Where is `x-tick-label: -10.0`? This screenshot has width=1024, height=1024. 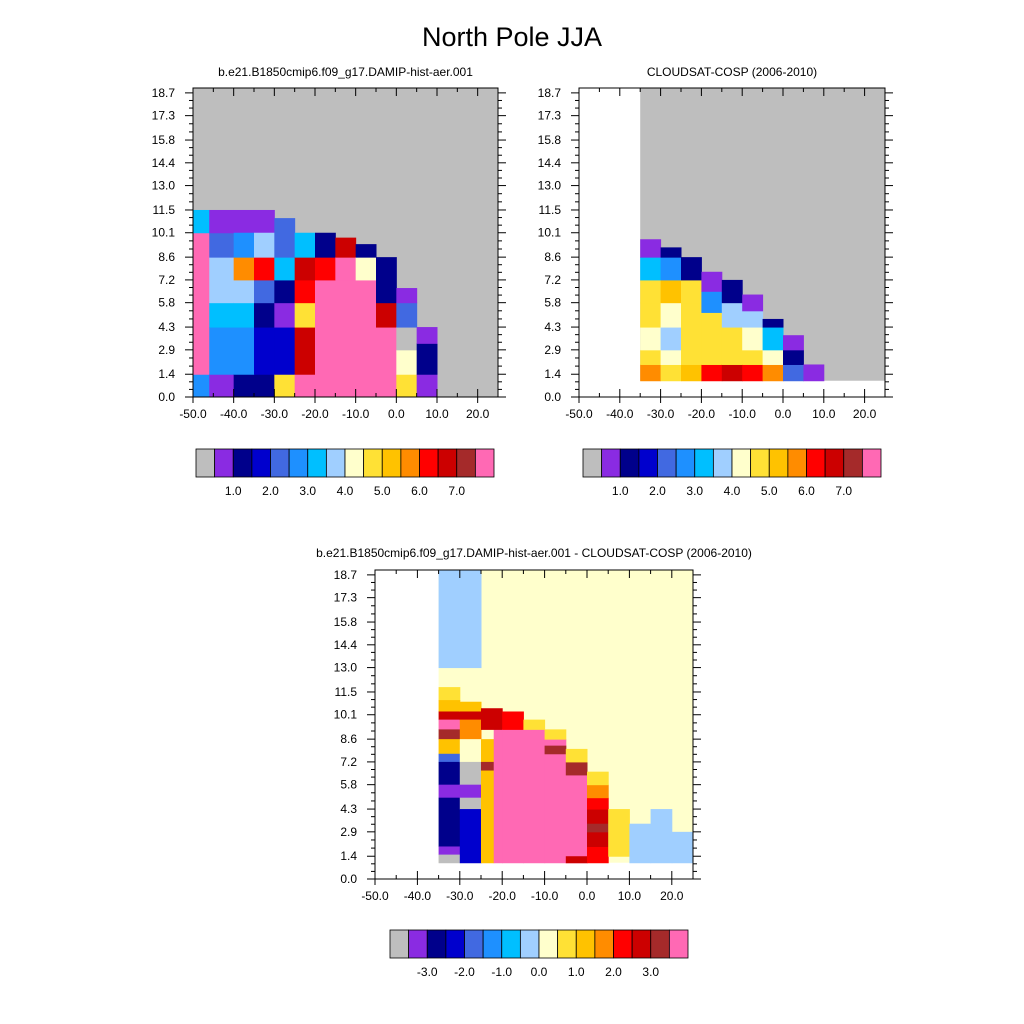 x-tick-label: -10.0 is located at coordinates (743, 414).